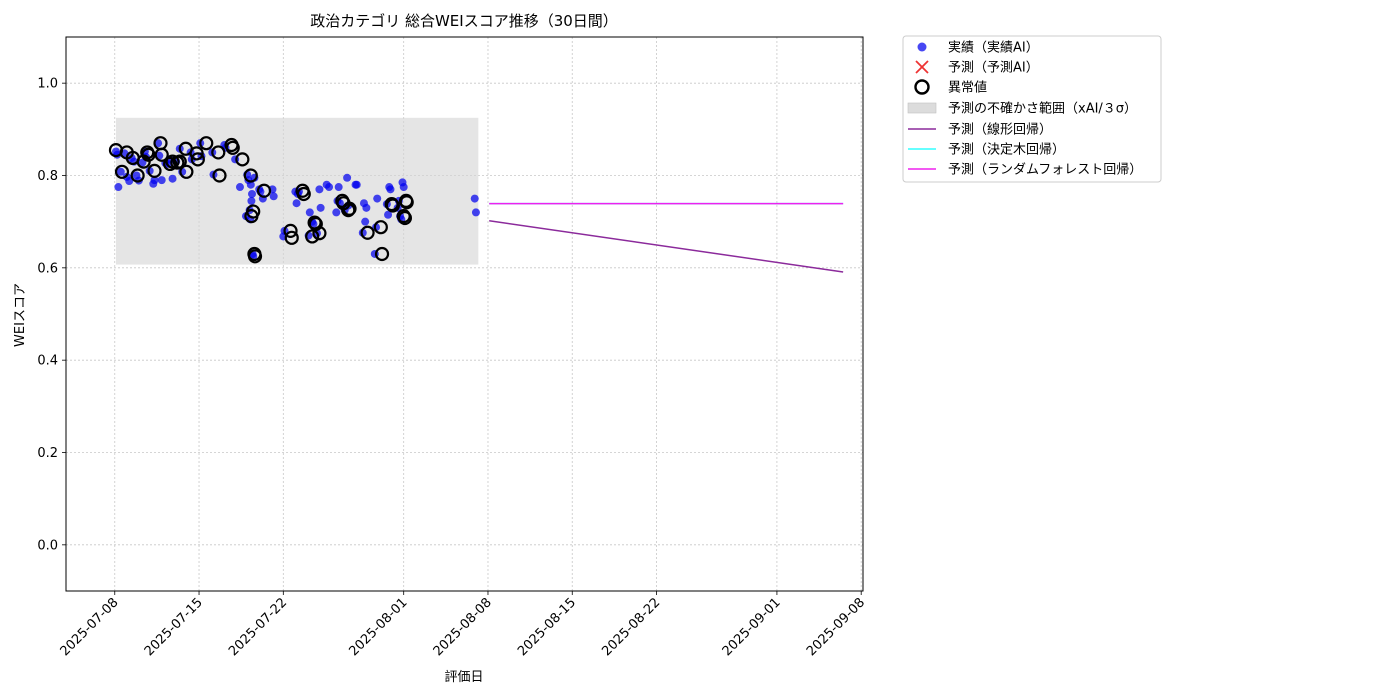 The height and width of the screenshot is (700, 1400). What do you see at coordinates (922, 108) in the screenshot?
I see `legend-band-swatch` at bounding box center [922, 108].